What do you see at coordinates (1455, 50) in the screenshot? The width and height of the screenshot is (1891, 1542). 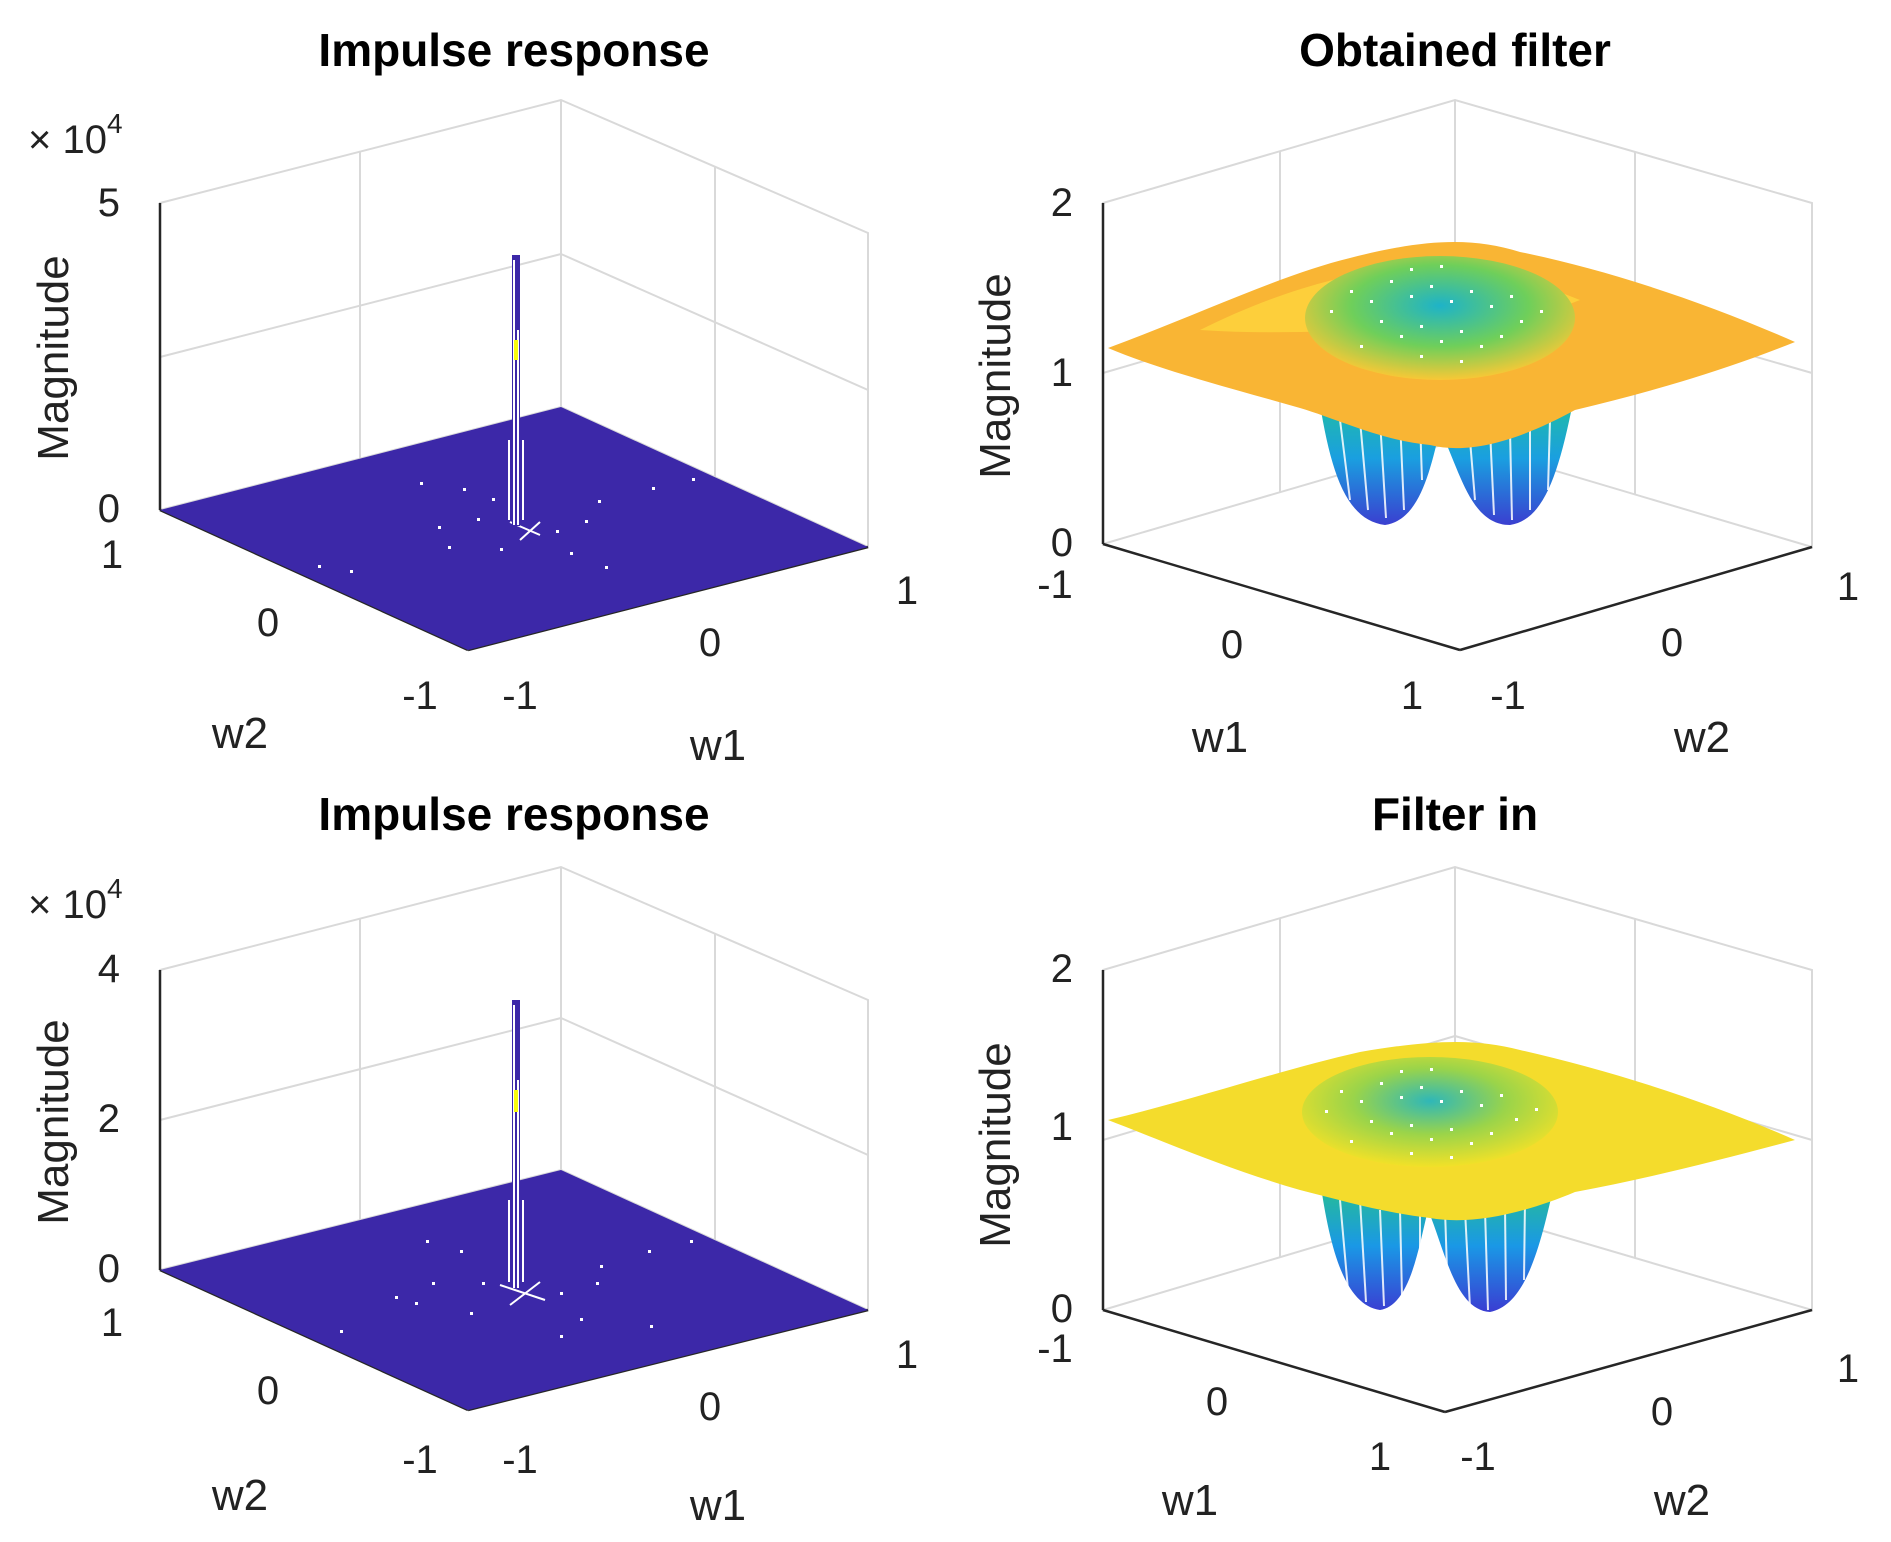 I see `subplot-title: Obtained filter` at bounding box center [1455, 50].